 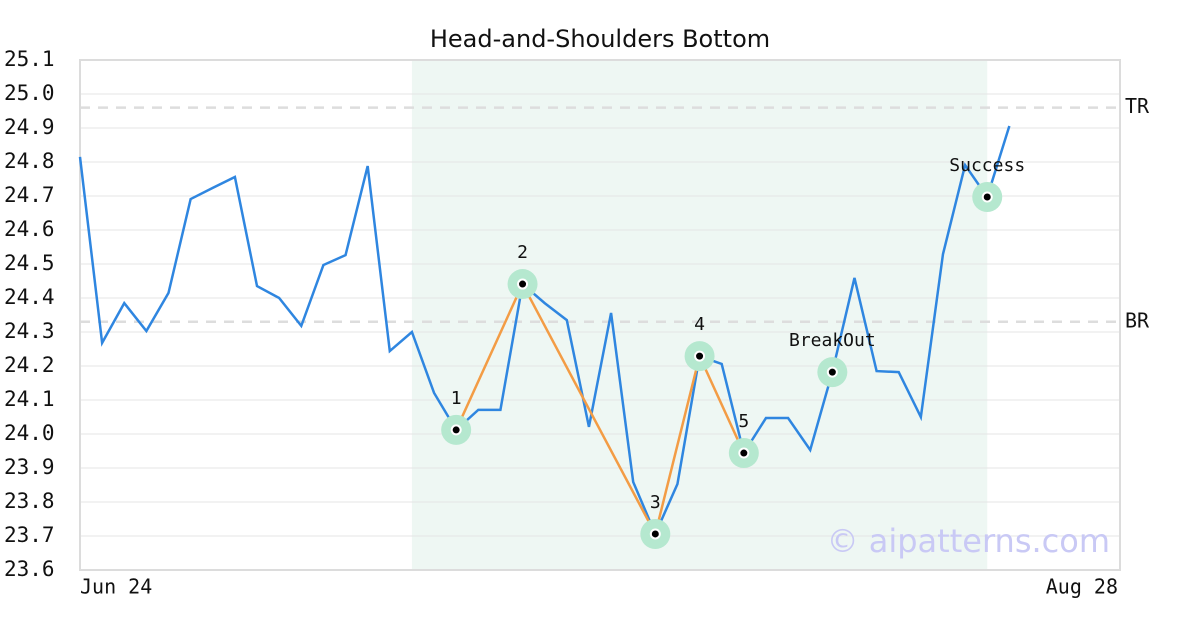 What do you see at coordinates (29, 365) in the screenshot?
I see `y-tick-label: 24.2` at bounding box center [29, 365].